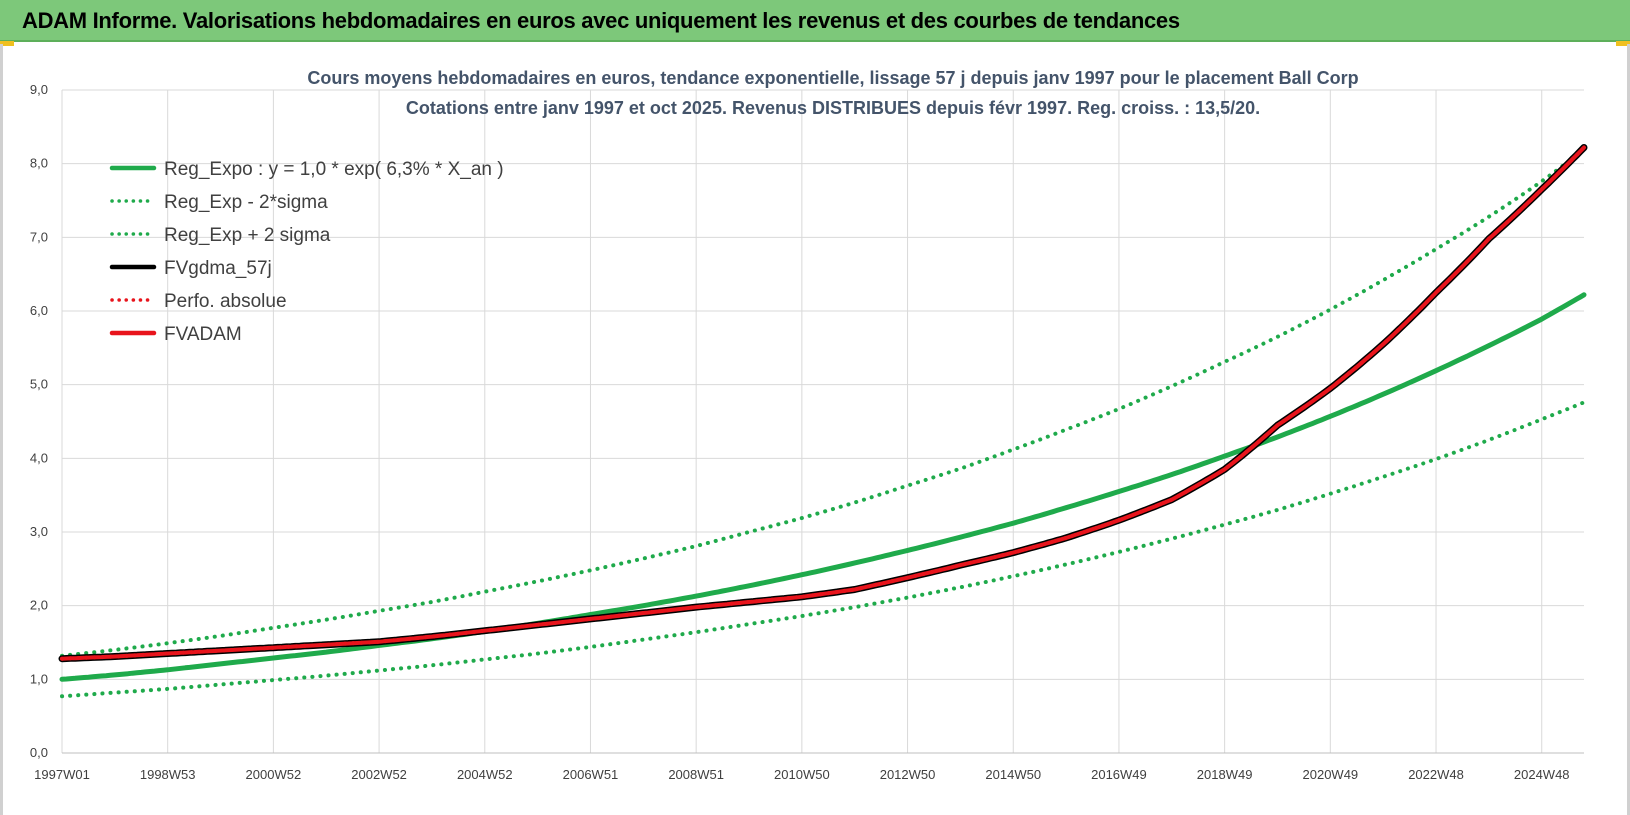 This screenshot has width=1630, height=815. I want to click on legend-item: FVADAM, so click(175, 334).